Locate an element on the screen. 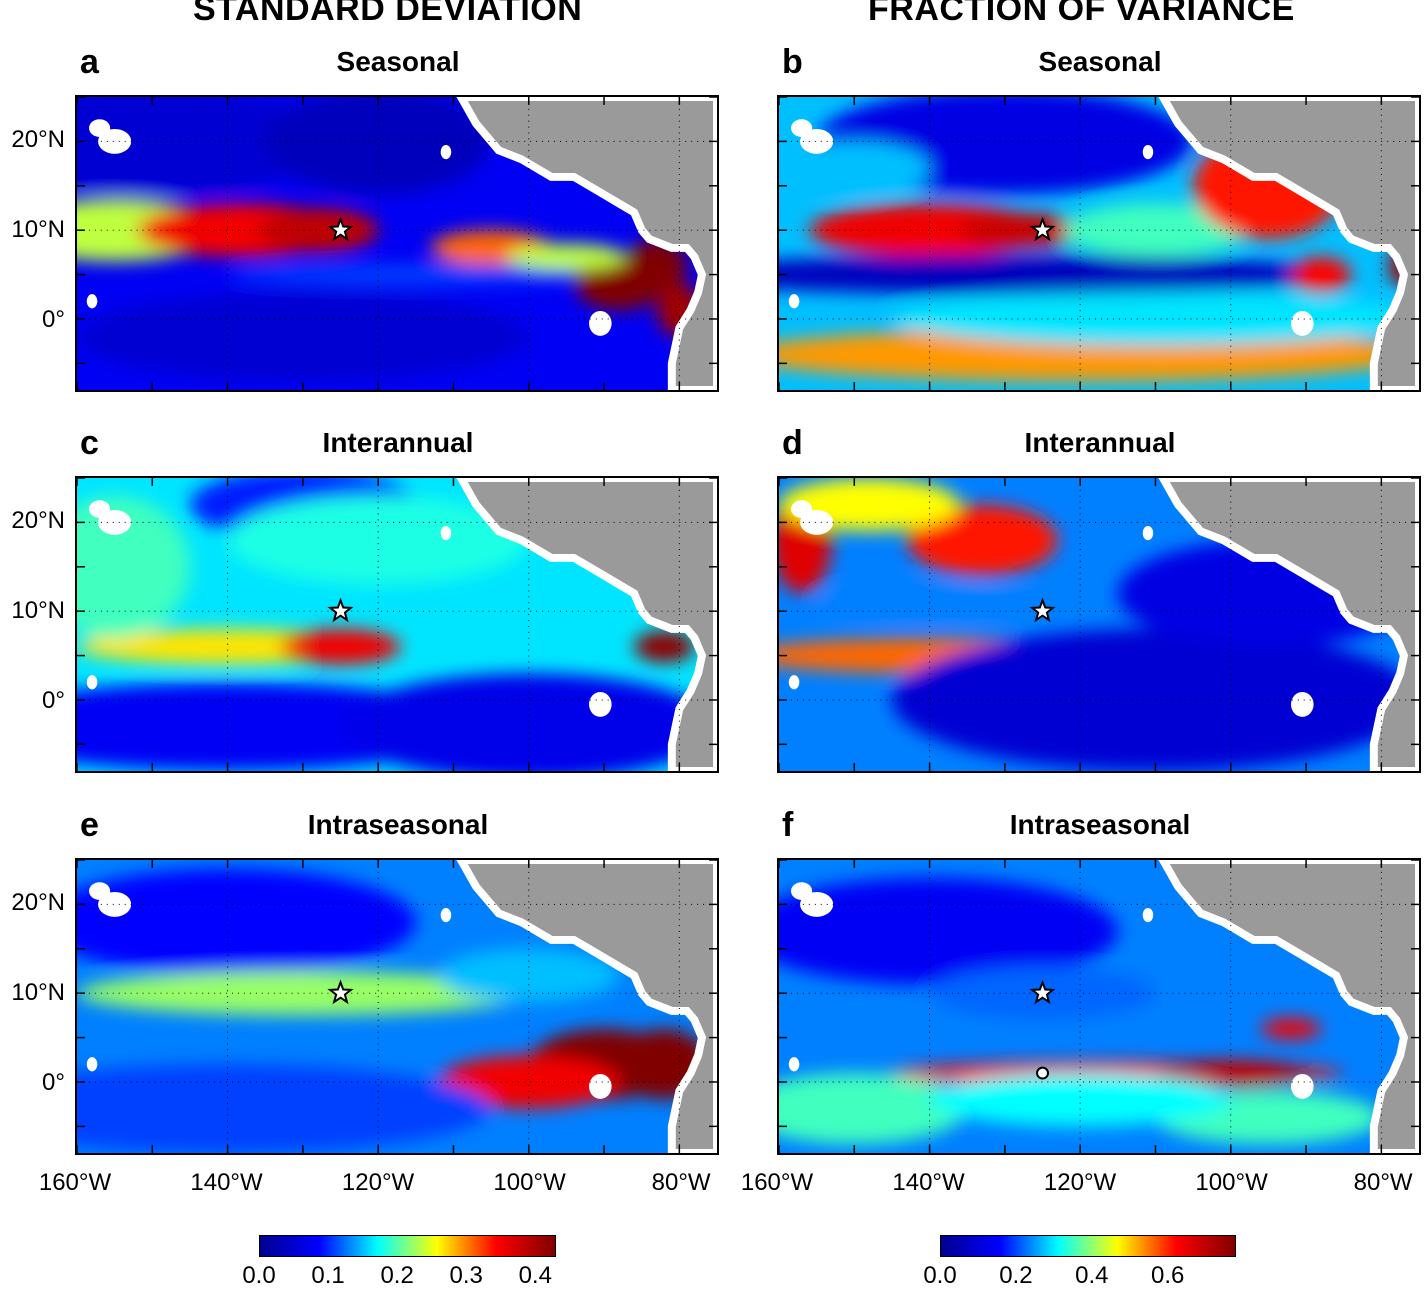 Image resolution: width=1428 pixels, height=1291 pixels. map-panel-a is located at coordinates (397, 243).